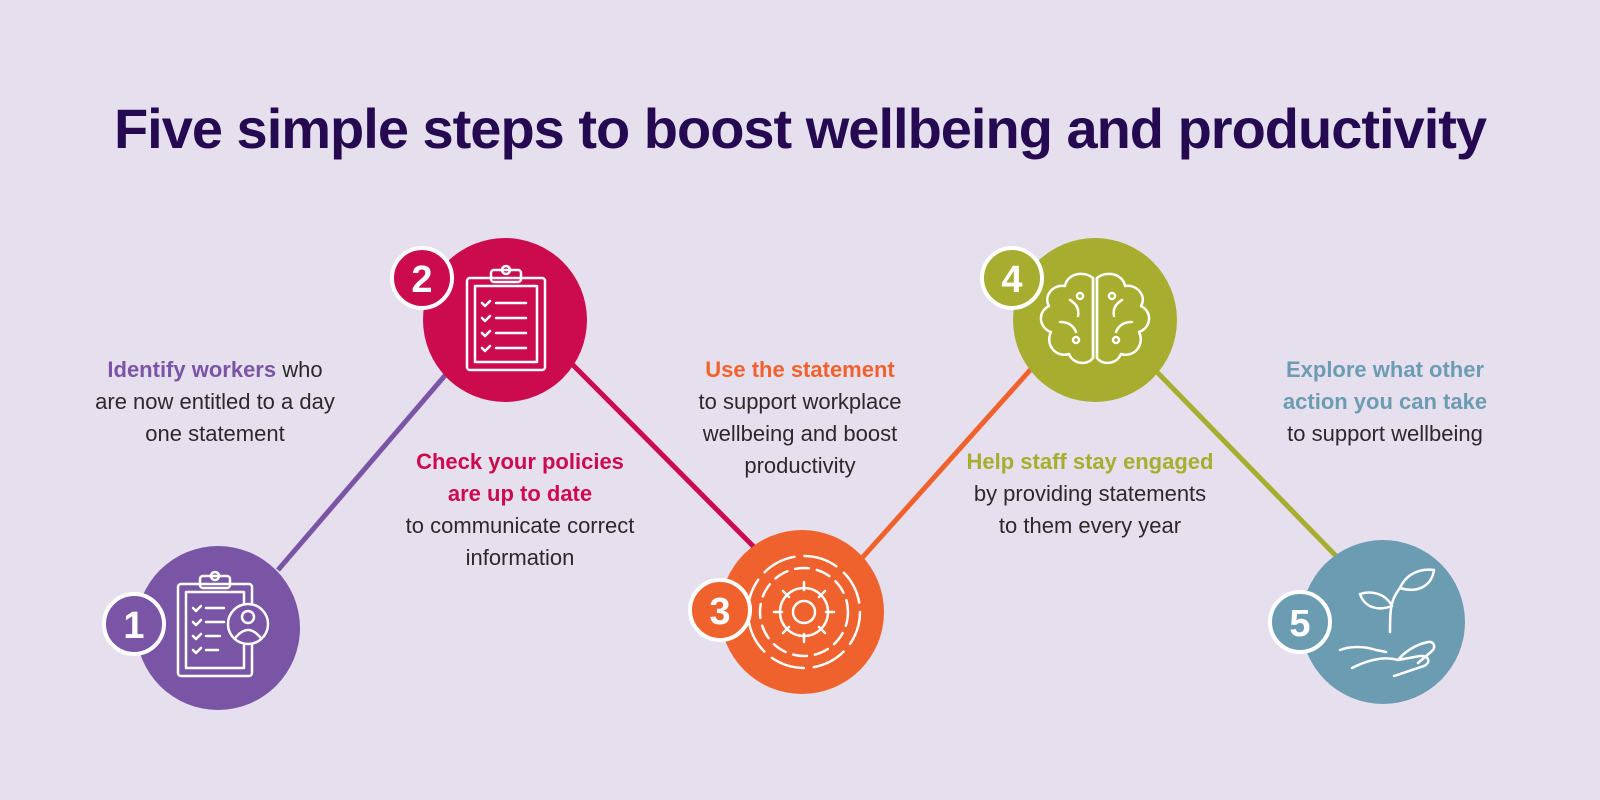 This screenshot has width=1600, height=800. Describe the element at coordinates (192, 369) in the screenshot. I see `step-1-highlight: Identify workers` at that location.